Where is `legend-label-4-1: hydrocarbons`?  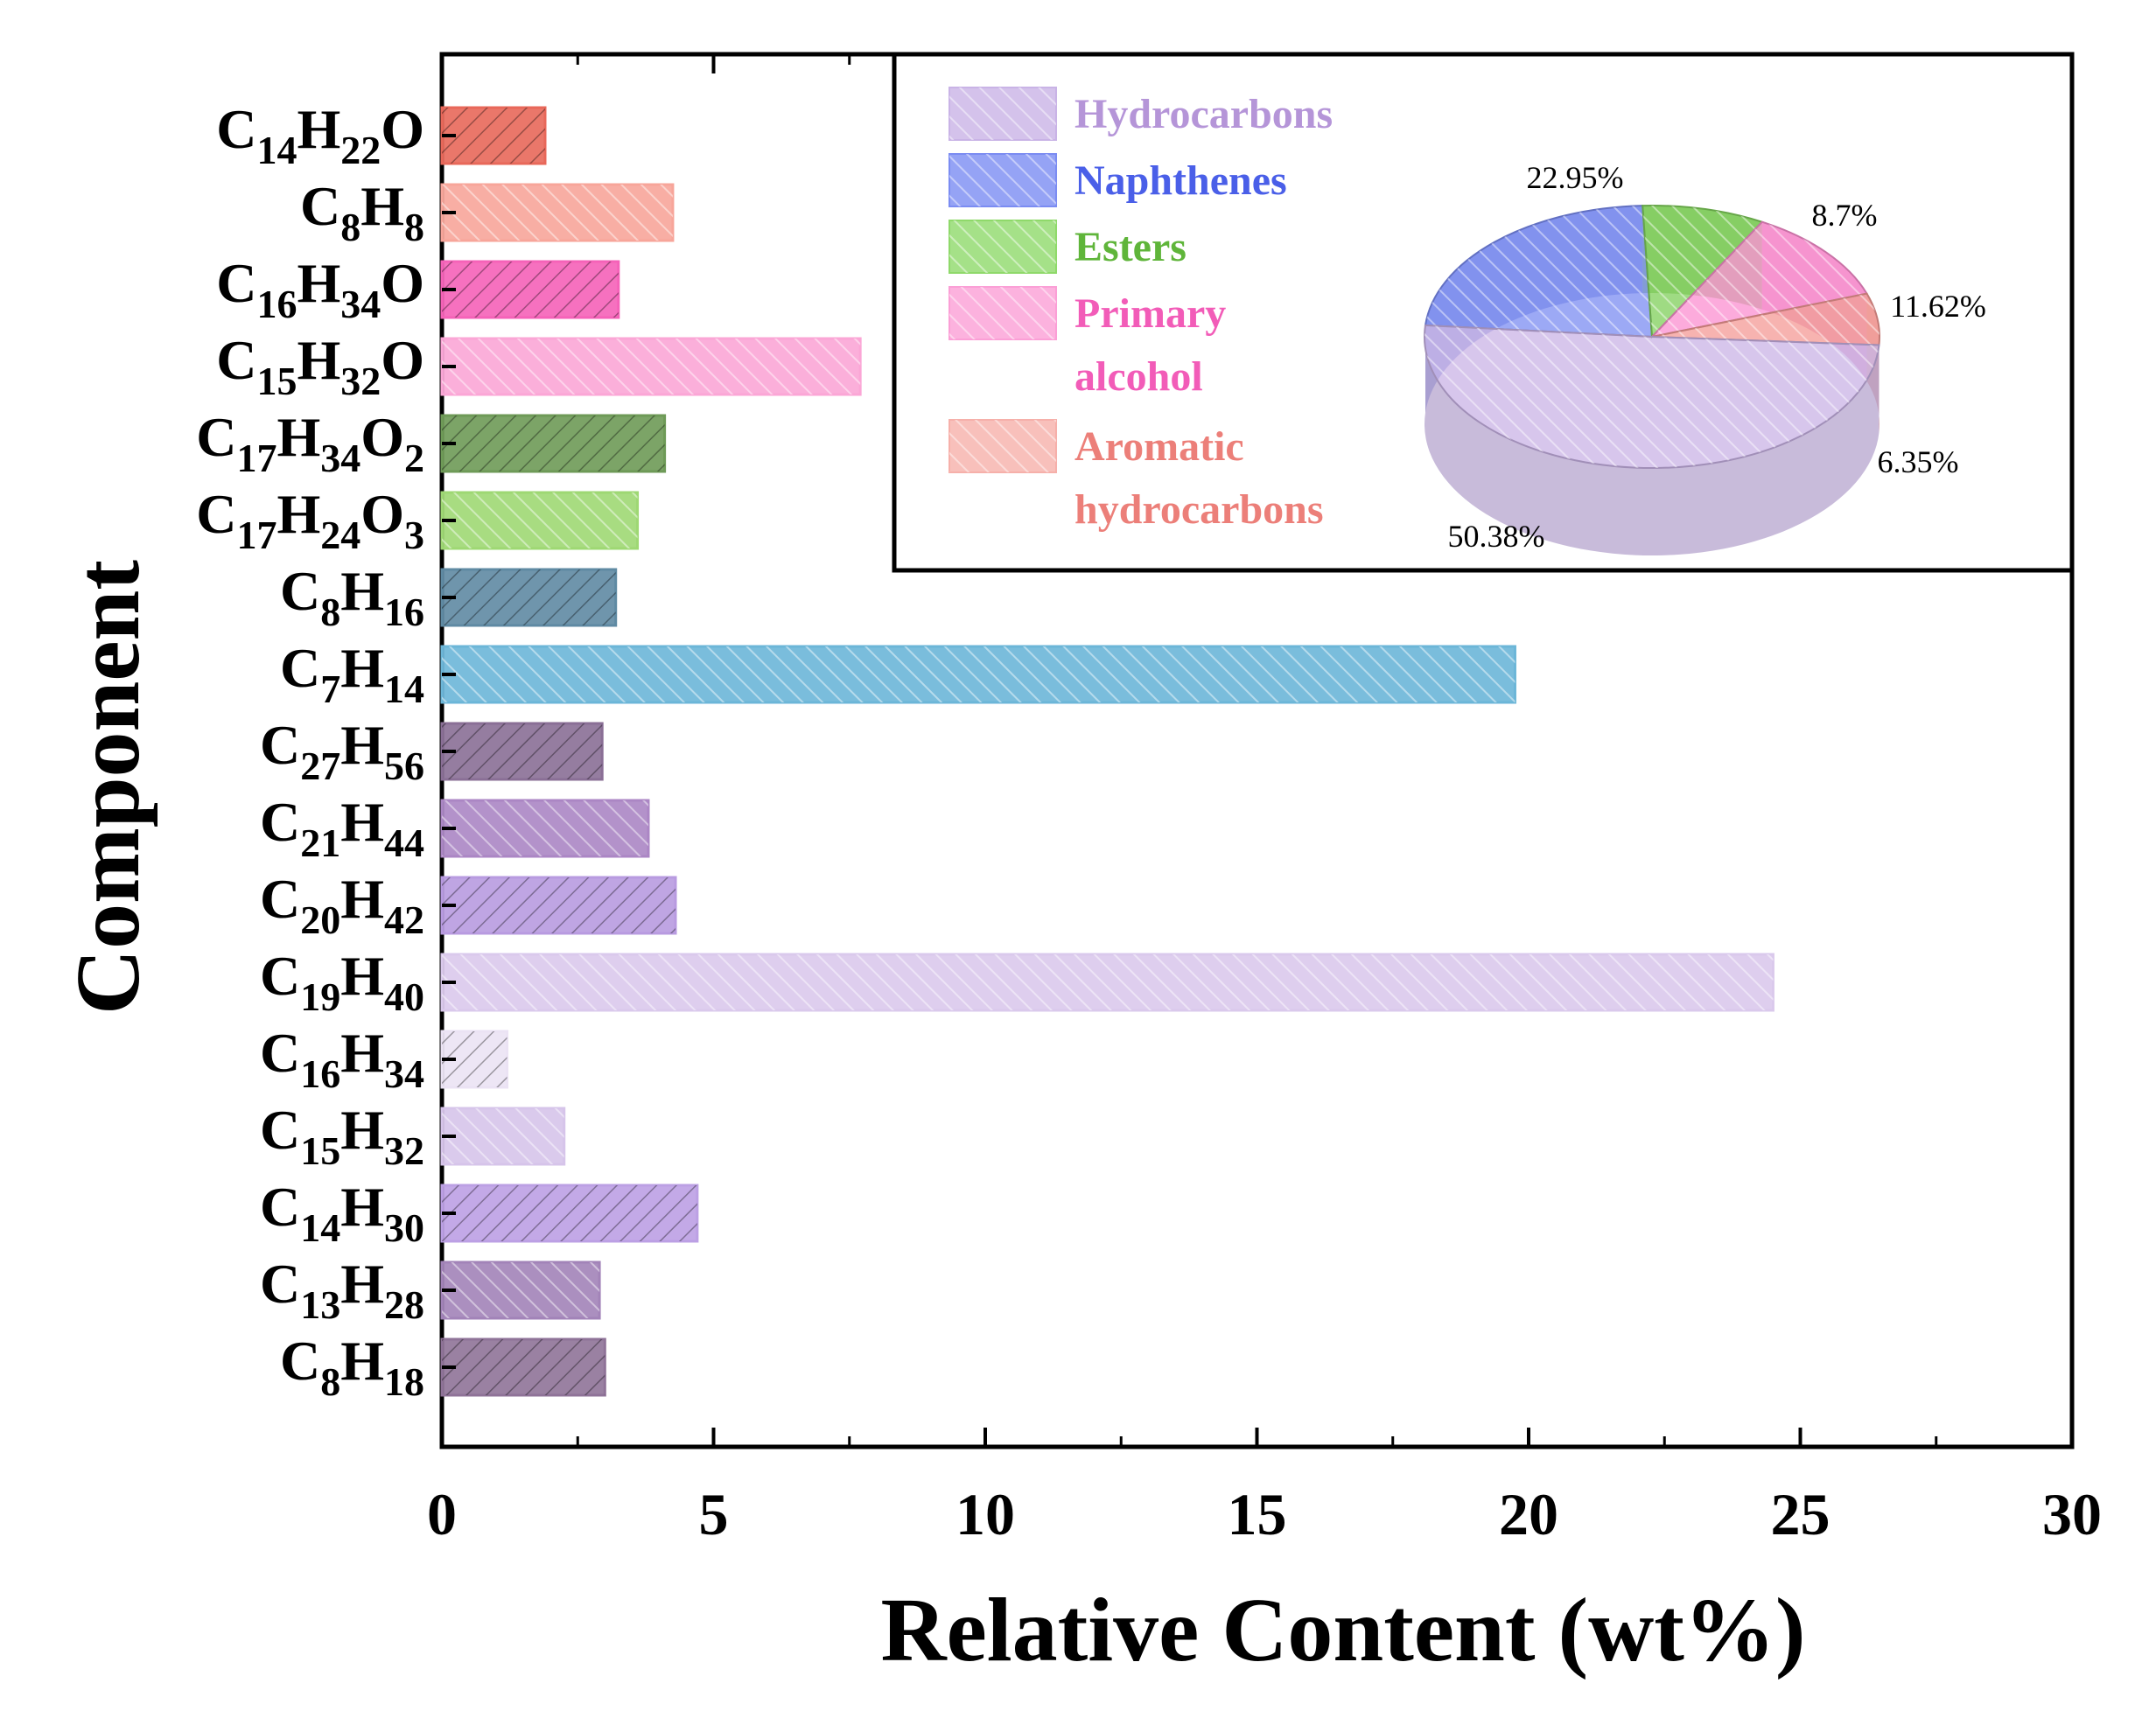
legend-label-4-1: hydrocarbons is located at coordinates (1199, 509).